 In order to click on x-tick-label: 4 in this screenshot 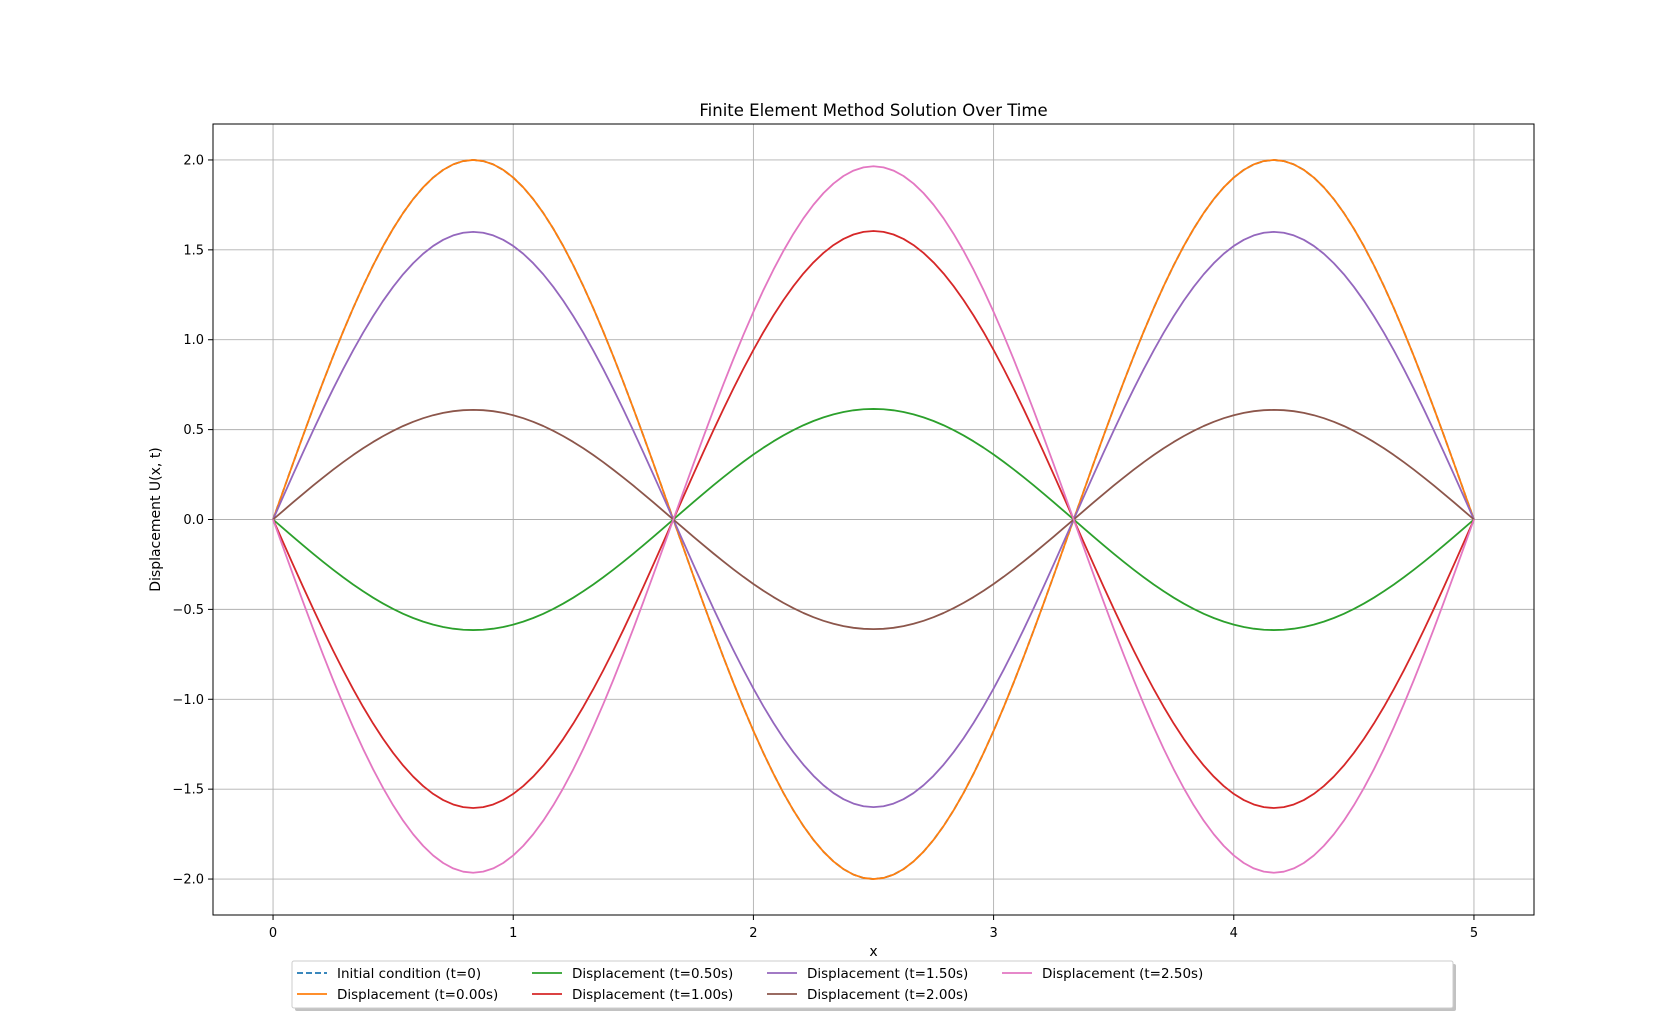, I will do `click(1234, 933)`.